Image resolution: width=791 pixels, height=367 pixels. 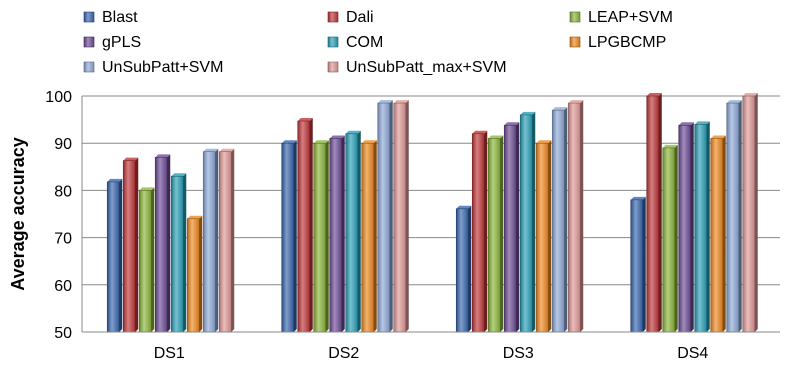 What do you see at coordinates (120, 17) in the screenshot?
I see `legend-label: Blast` at bounding box center [120, 17].